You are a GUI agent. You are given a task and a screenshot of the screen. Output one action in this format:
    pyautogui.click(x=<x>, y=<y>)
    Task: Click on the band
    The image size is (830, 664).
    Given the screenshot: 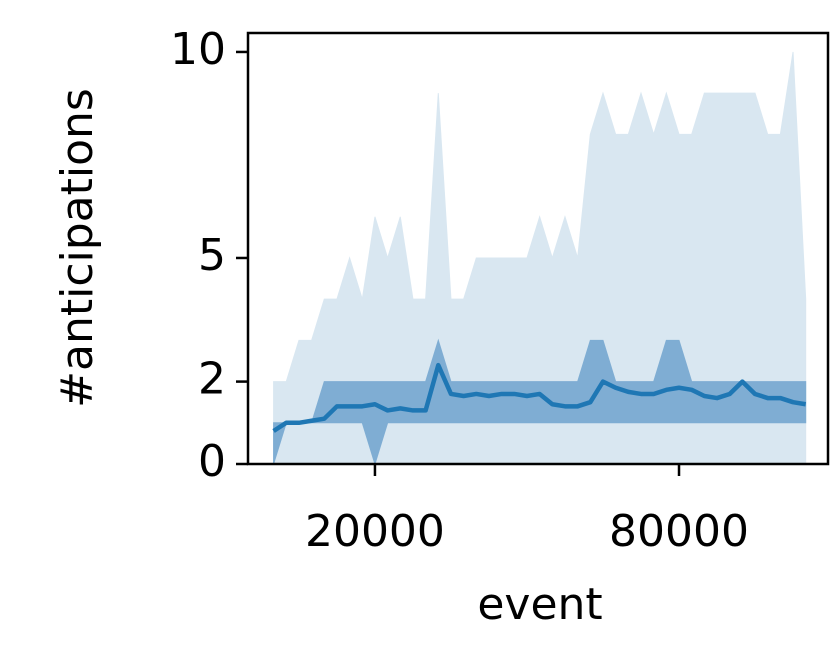 What is the action you would take?
    pyautogui.click(x=540, y=402)
    